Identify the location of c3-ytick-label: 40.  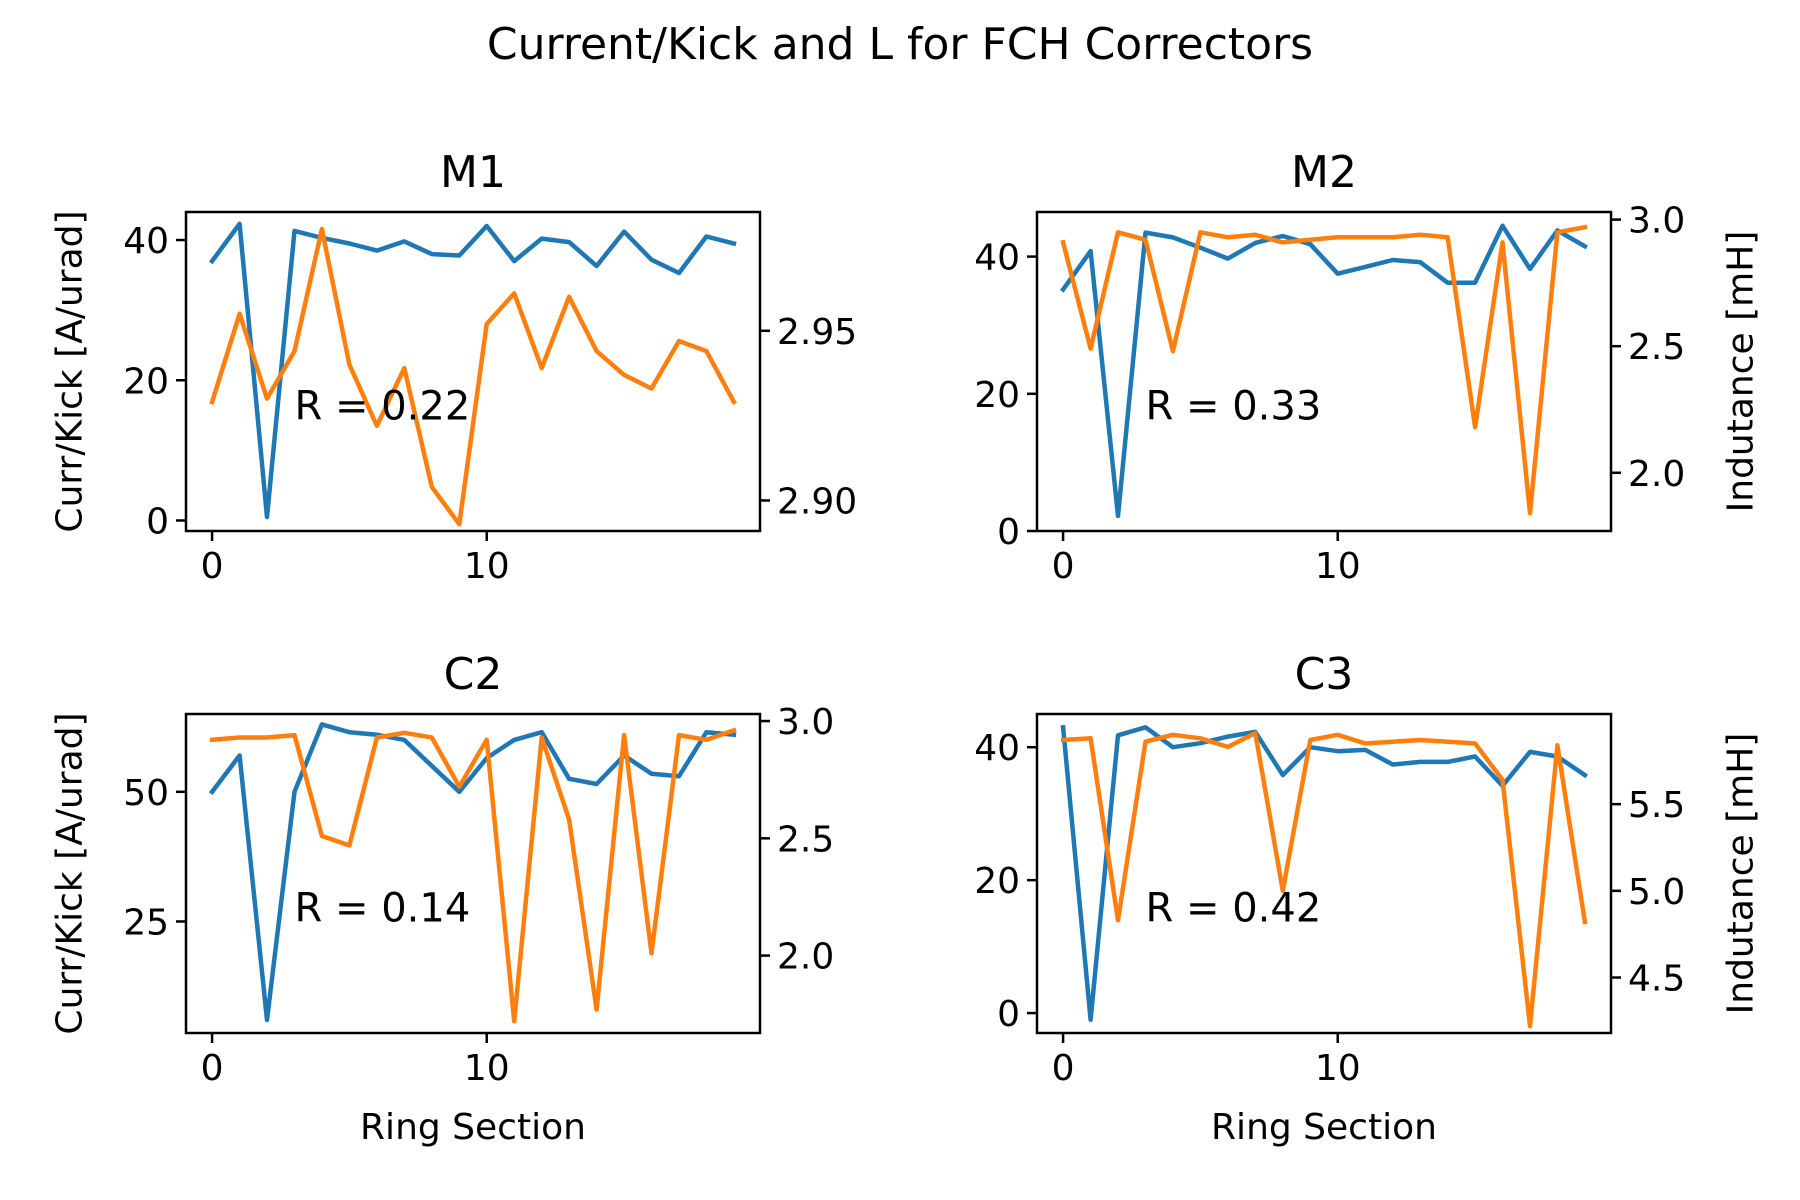
(997, 748).